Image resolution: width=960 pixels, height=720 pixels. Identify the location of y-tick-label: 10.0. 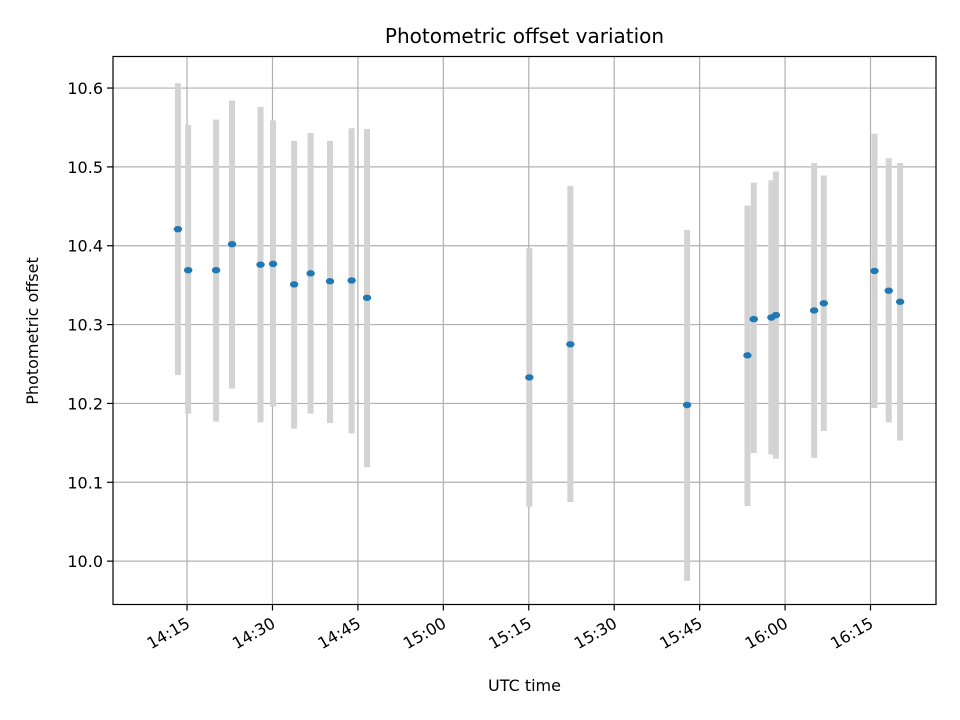
(85, 561).